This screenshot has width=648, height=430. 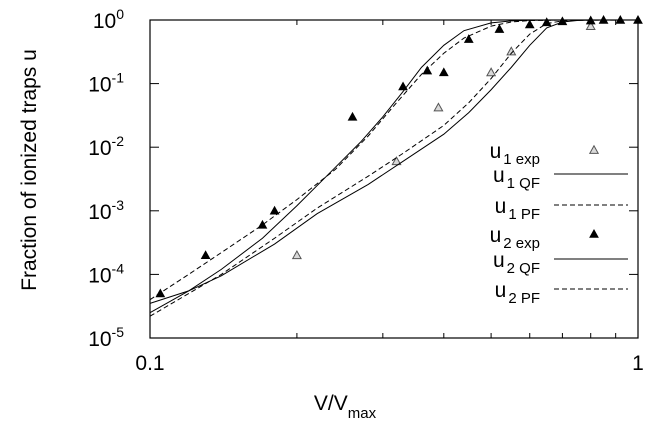 What do you see at coordinates (638, 363) in the screenshot?
I see `x-tick-label: 1` at bounding box center [638, 363].